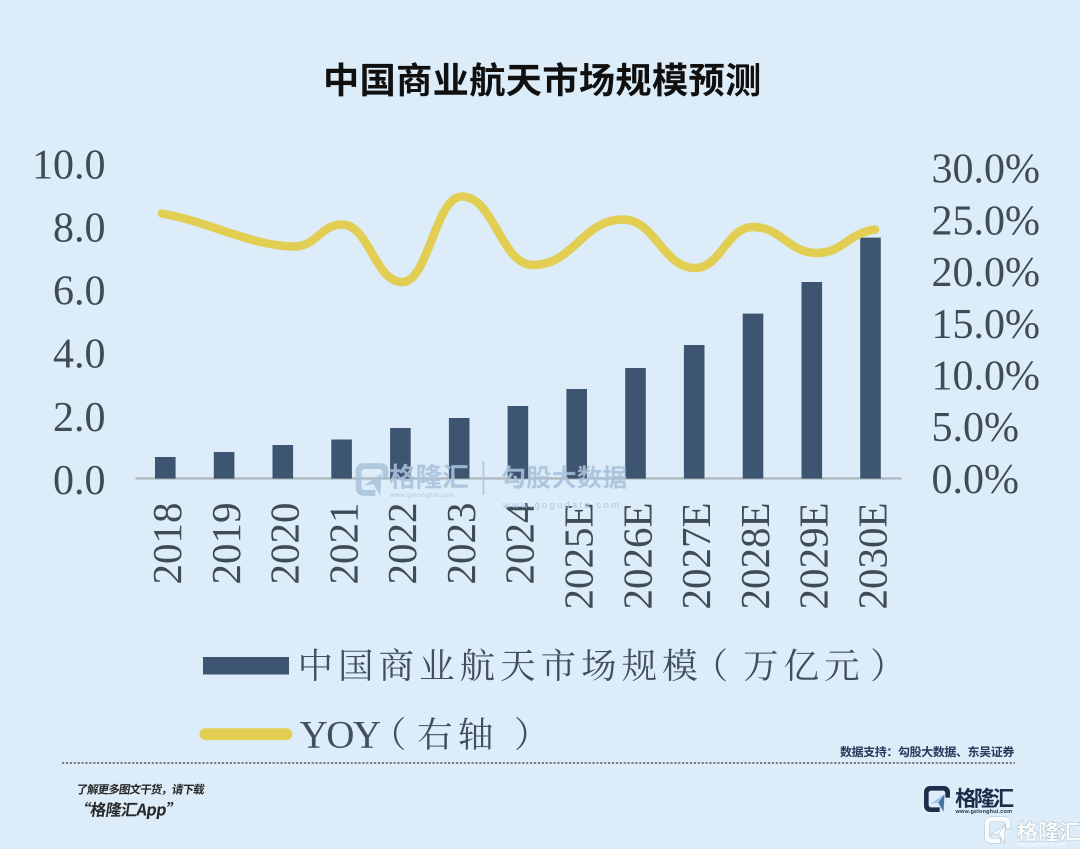 This screenshot has height=849, width=1080. I want to click on svg-text: 2030E, so click(872, 556).